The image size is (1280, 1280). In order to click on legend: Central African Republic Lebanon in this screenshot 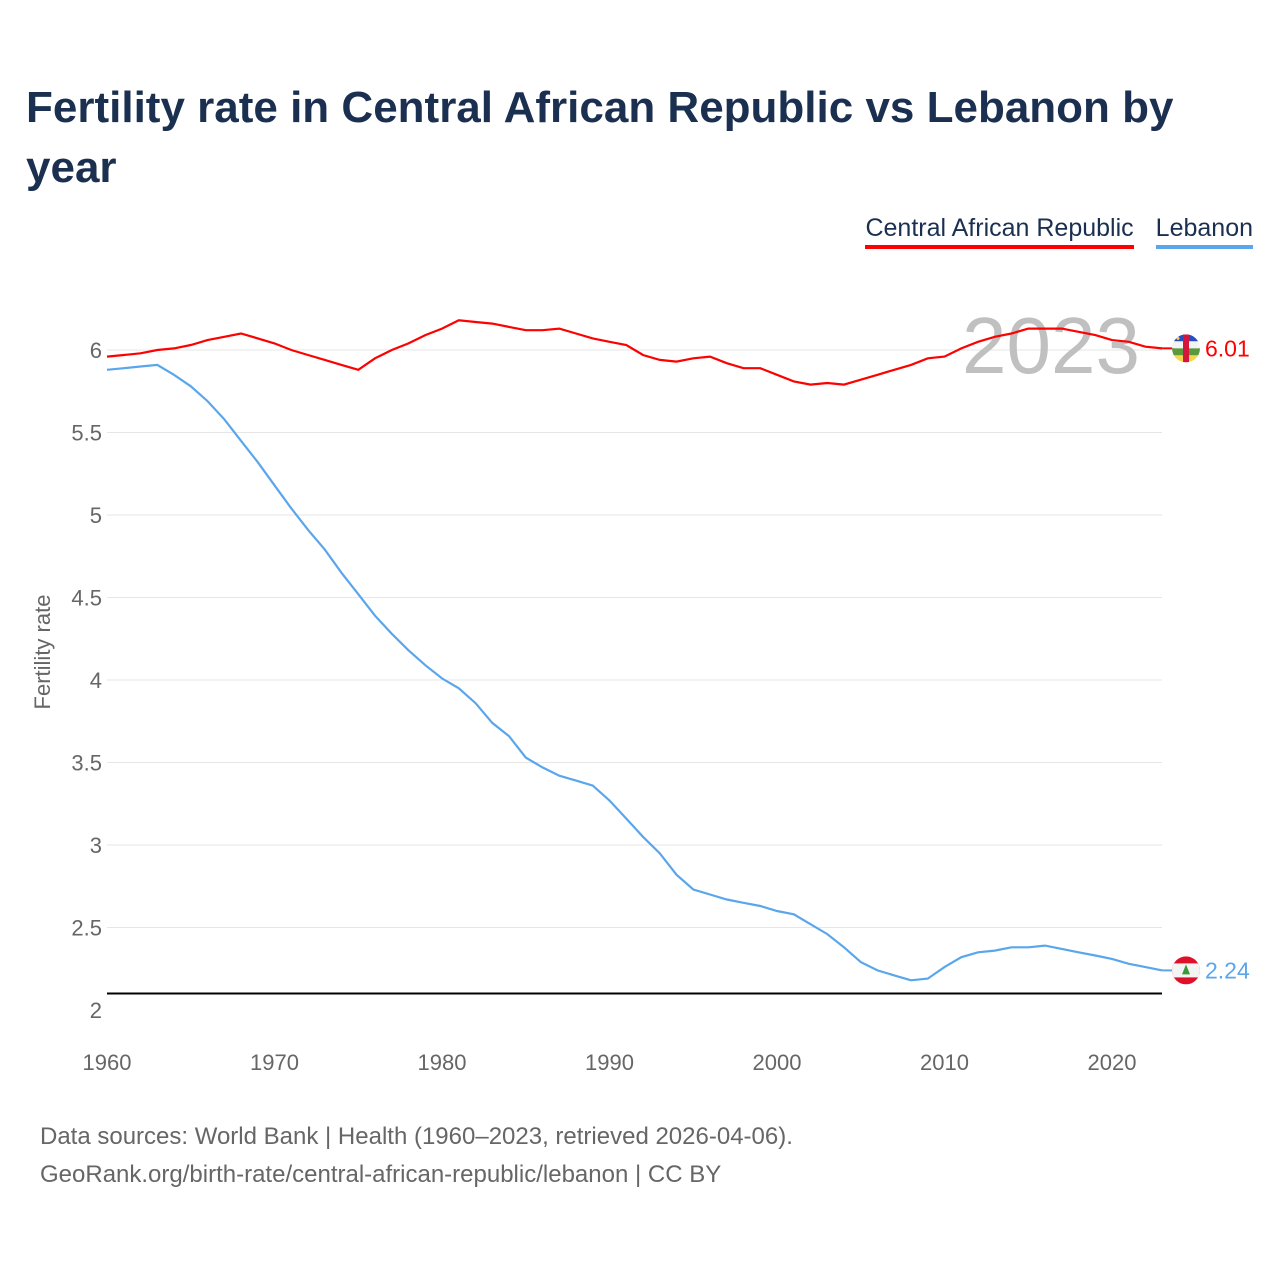, I will do `click(1059, 231)`.